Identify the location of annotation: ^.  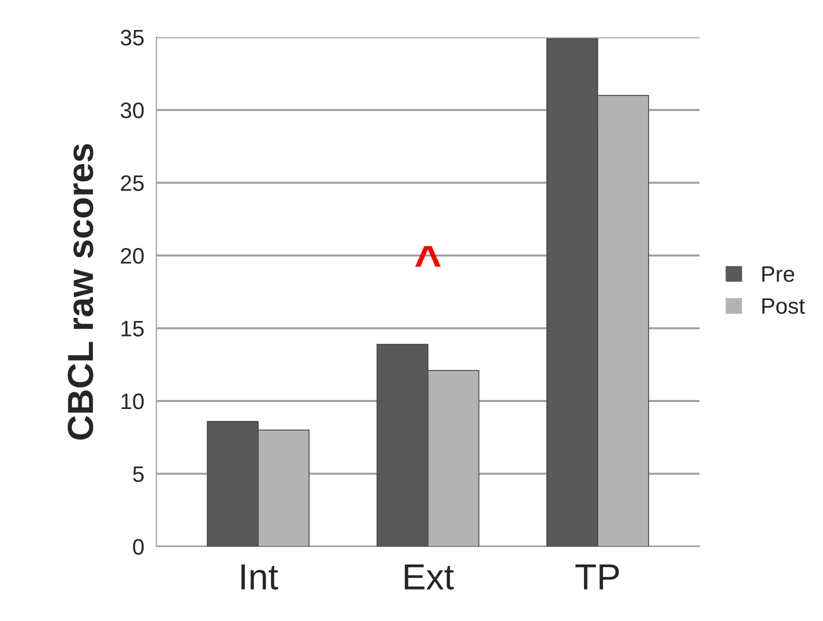
(428, 256).